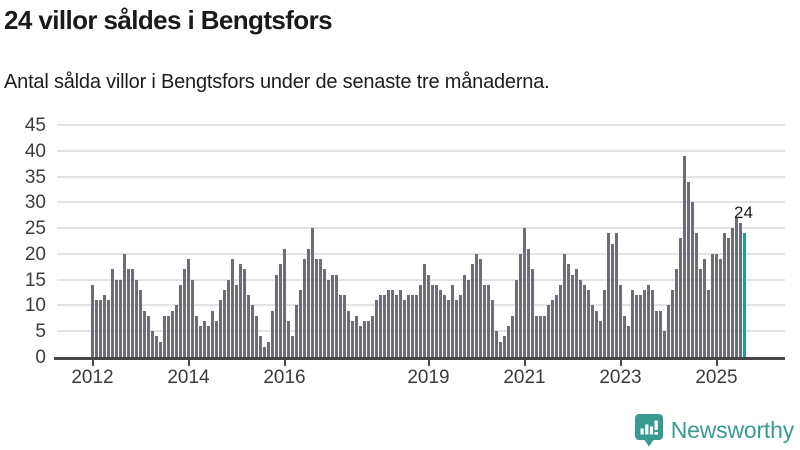 This screenshot has width=800, height=450. I want to click on y-tick-label: 0, so click(40, 357).